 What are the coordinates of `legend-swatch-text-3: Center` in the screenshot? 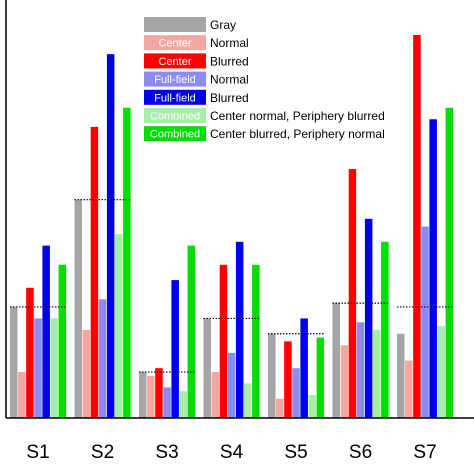 It's located at (174, 62).